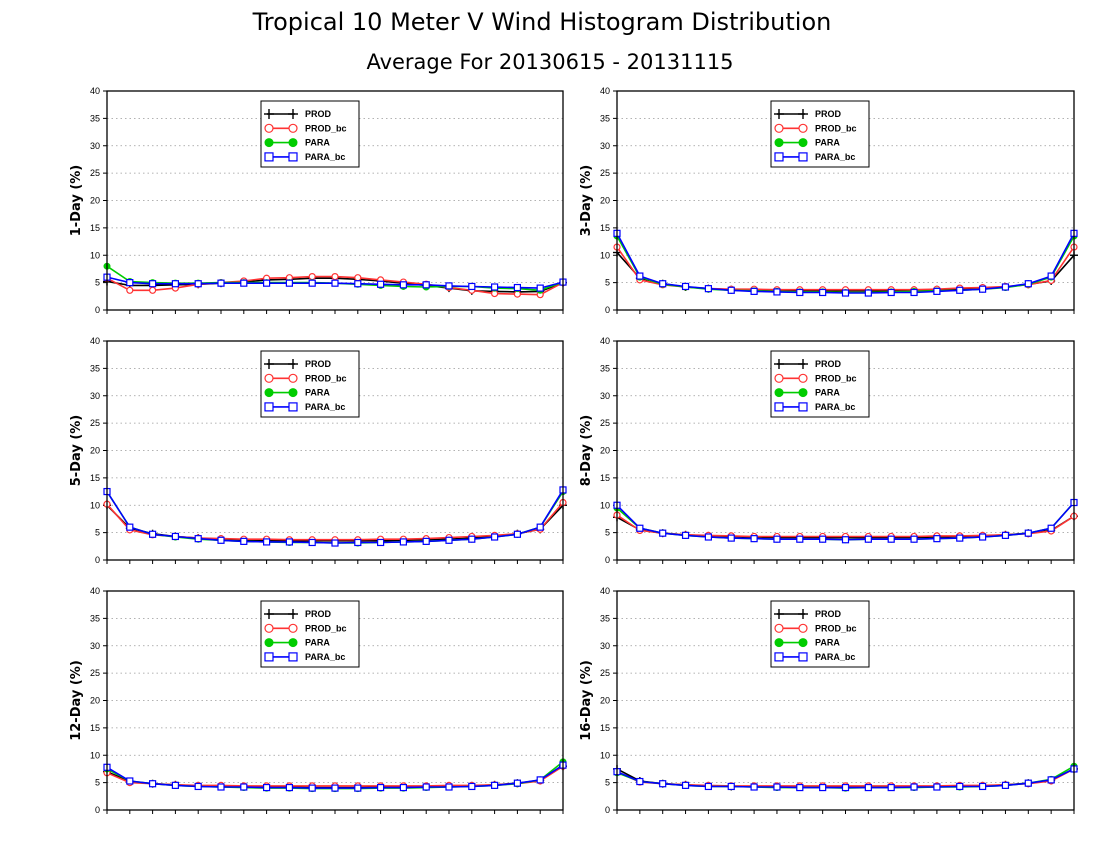  Describe the element at coordinates (76, 201) in the screenshot. I see `y-axis-label: 1-Day (%)` at that location.